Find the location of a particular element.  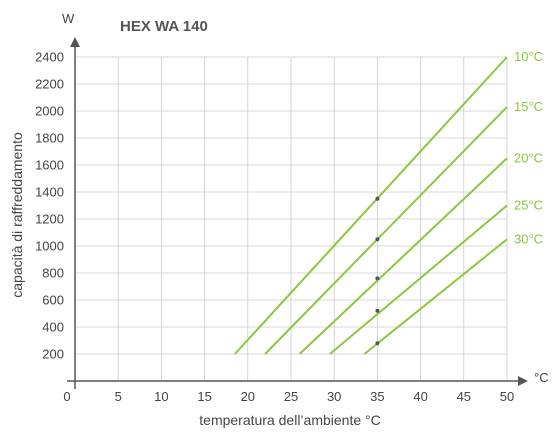

series-label-3: 25°C is located at coordinates (528, 205).